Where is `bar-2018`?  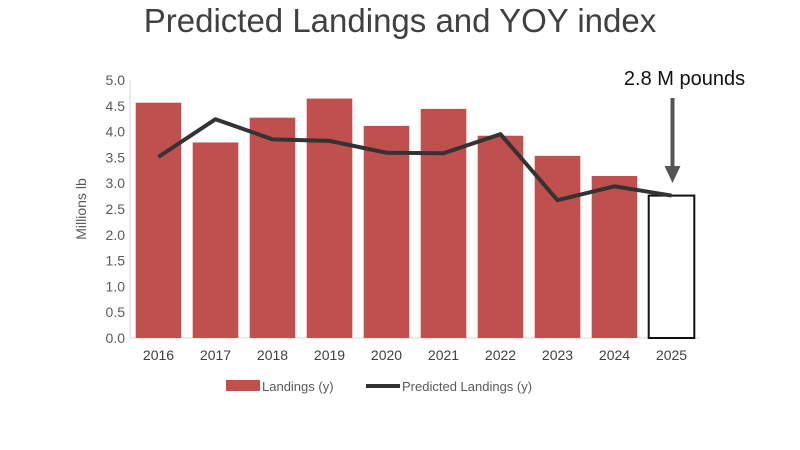
bar-2018 is located at coordinates (272, 227).